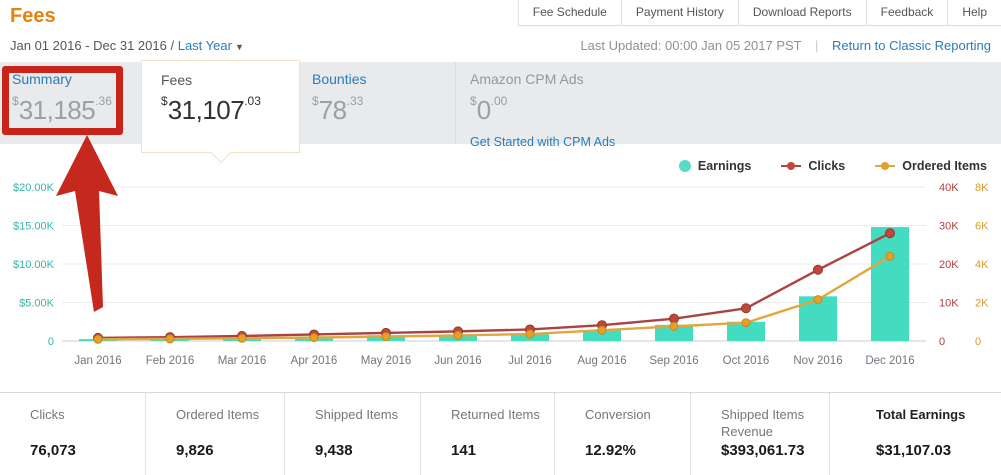  What do you see at coordinates (691, 45) in the screenshot?
I see `last-updated-text: Last Updated: 00:00 Jan 05 2017 PST` at bounding box center [691, 45].